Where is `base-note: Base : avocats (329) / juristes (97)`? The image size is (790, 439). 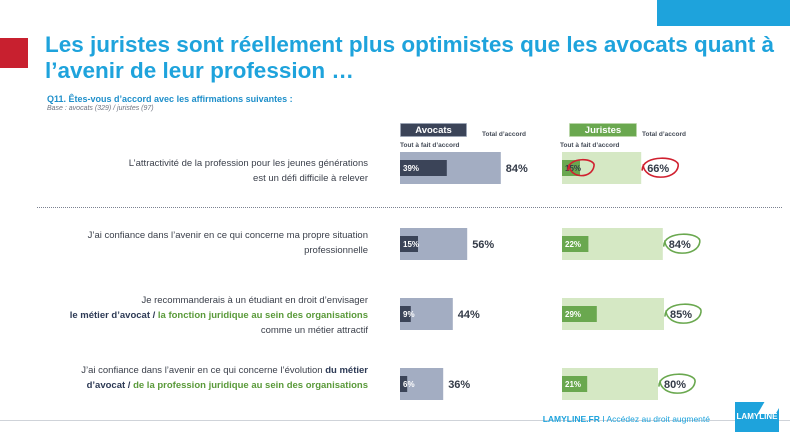
base-note: Base : avocats (329) / juristes (97) is located at coordinates (100, 108).